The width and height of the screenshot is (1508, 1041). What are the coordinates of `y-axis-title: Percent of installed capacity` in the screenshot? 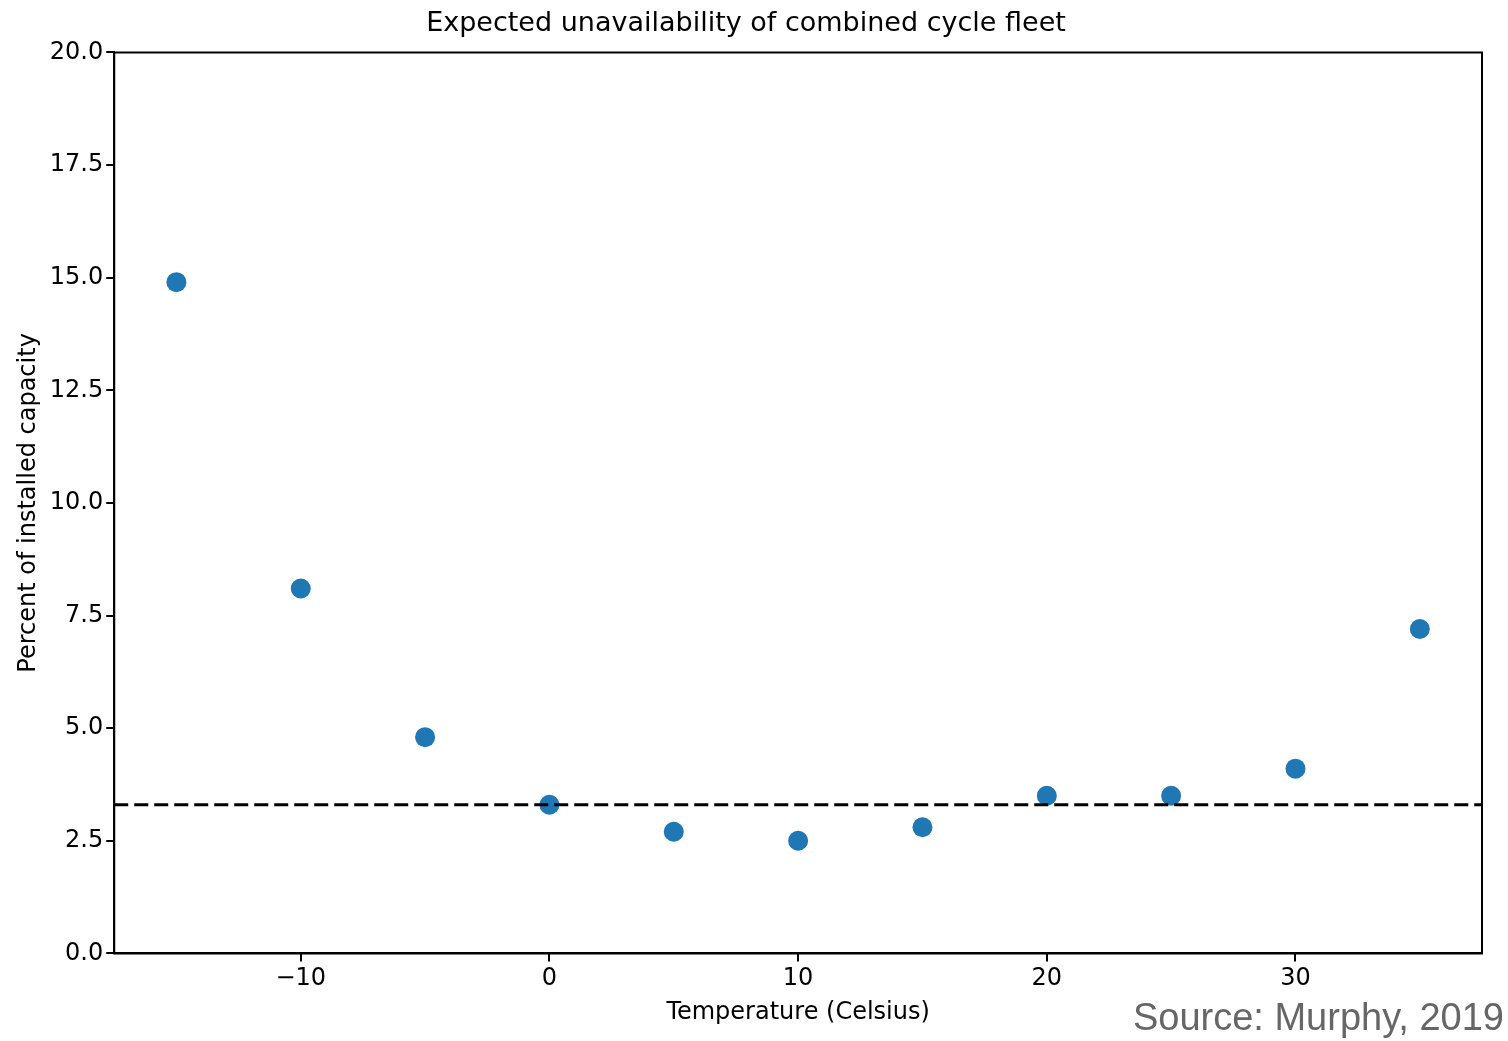 It's located at (26, 503).